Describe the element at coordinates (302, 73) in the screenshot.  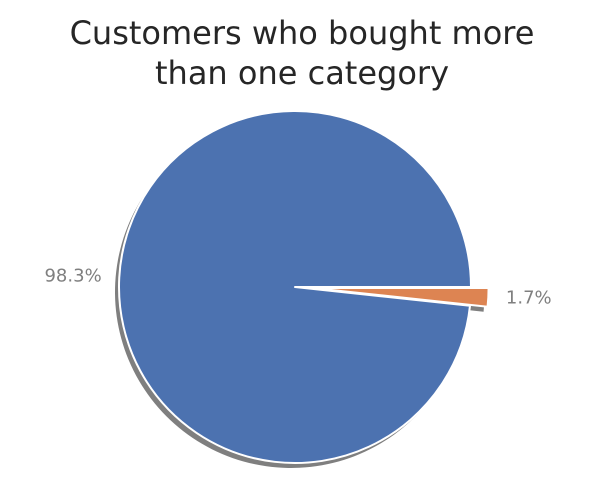
I see `chart-title-line-2: than one category` at that location.